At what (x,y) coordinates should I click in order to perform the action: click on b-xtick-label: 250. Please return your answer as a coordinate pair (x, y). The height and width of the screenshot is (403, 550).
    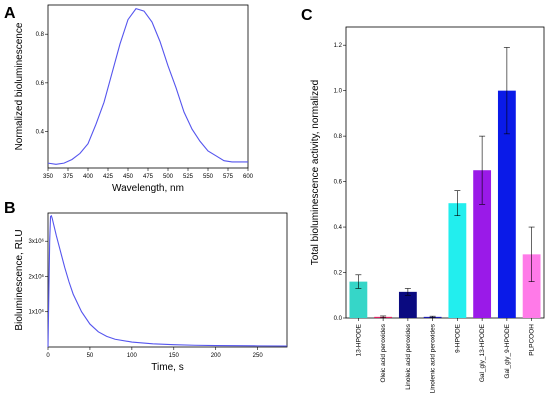
    Looking at the image, I should click on (258, 356).